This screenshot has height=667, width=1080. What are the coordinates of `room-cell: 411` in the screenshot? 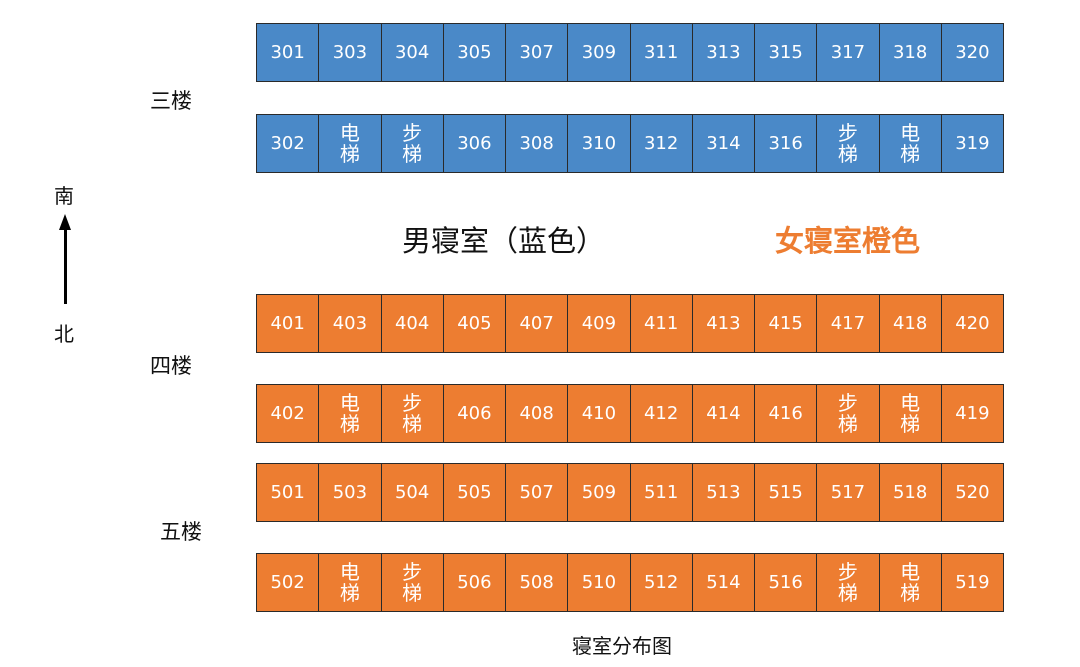 It's located at (661, 323).